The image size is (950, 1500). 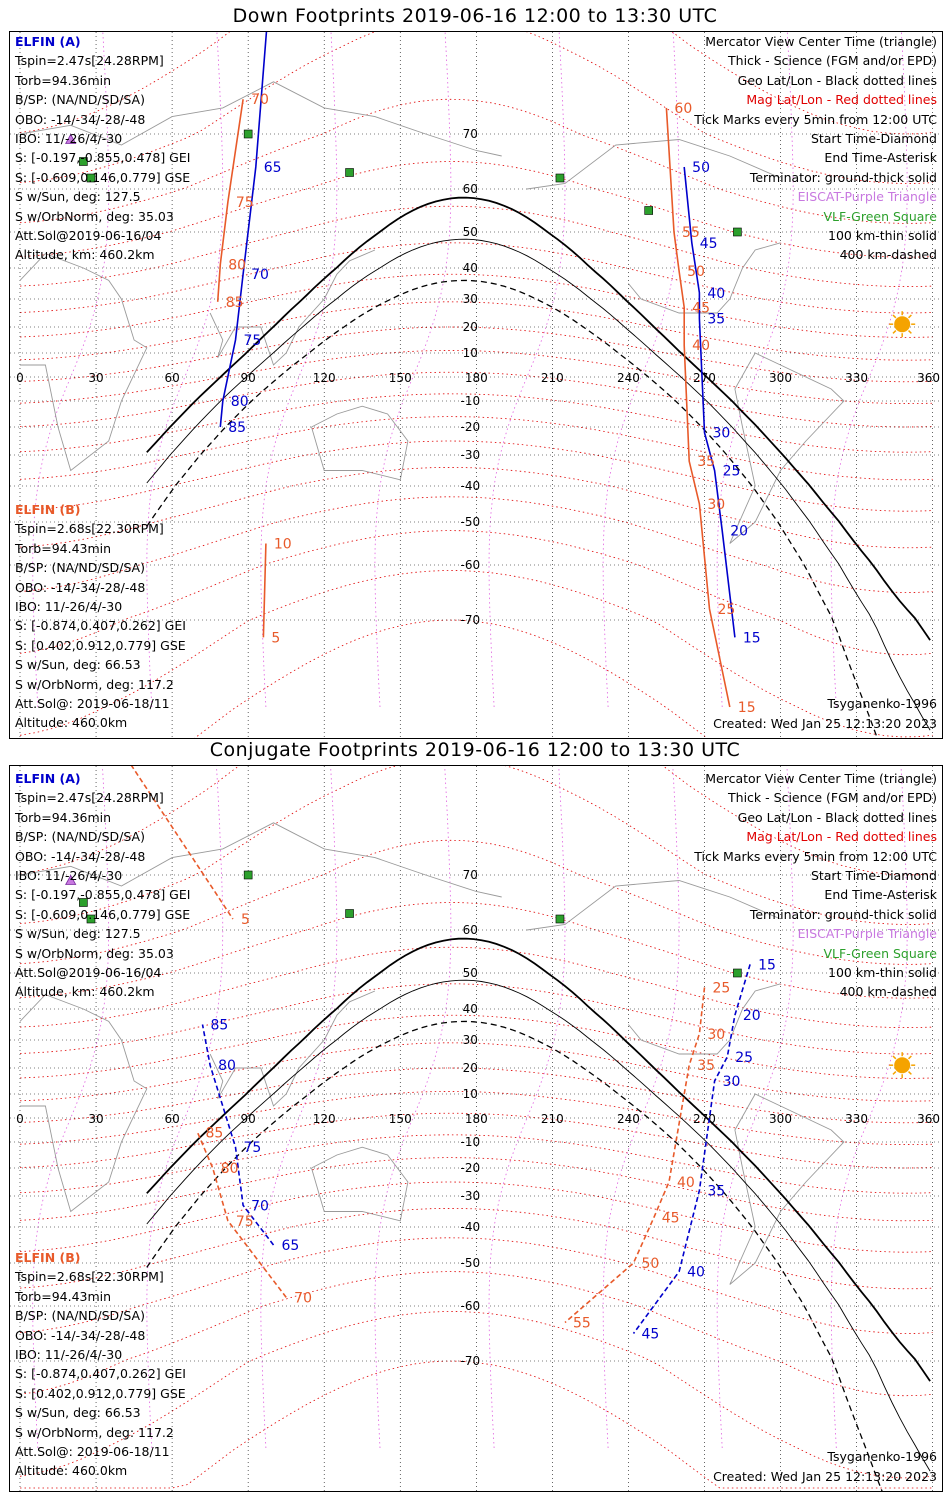 I want to click on lat-tick-label: 60, so click(x=470, y=189).